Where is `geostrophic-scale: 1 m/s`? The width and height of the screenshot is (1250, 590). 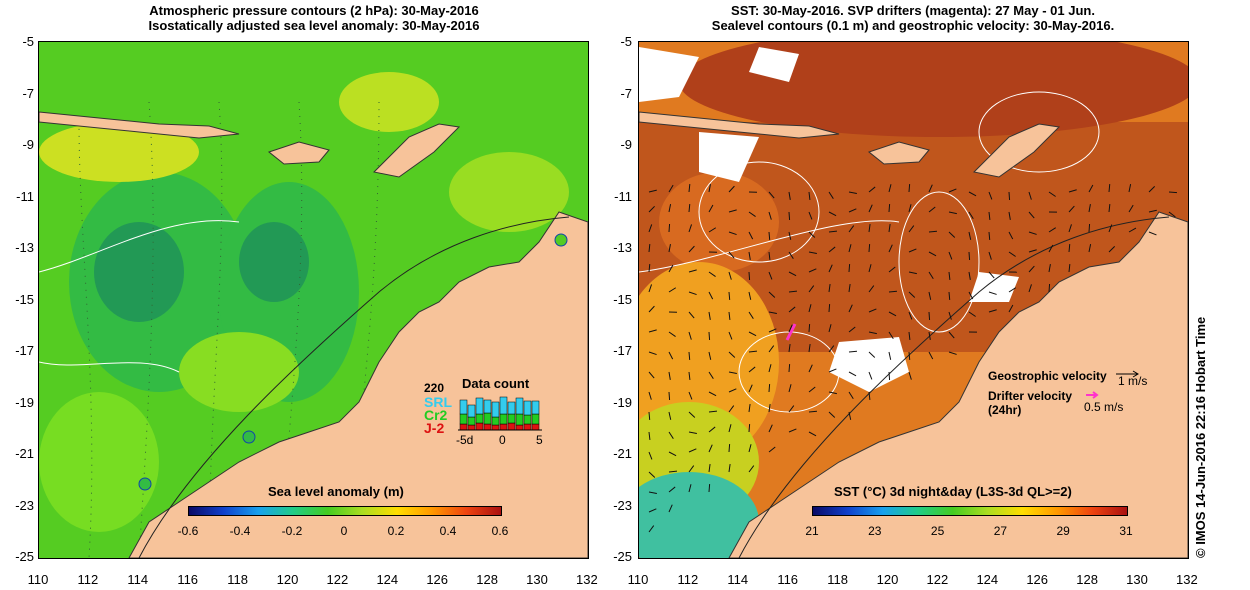
geostrophic-scale: 1 m/s is located at coordinates (1133, 381).